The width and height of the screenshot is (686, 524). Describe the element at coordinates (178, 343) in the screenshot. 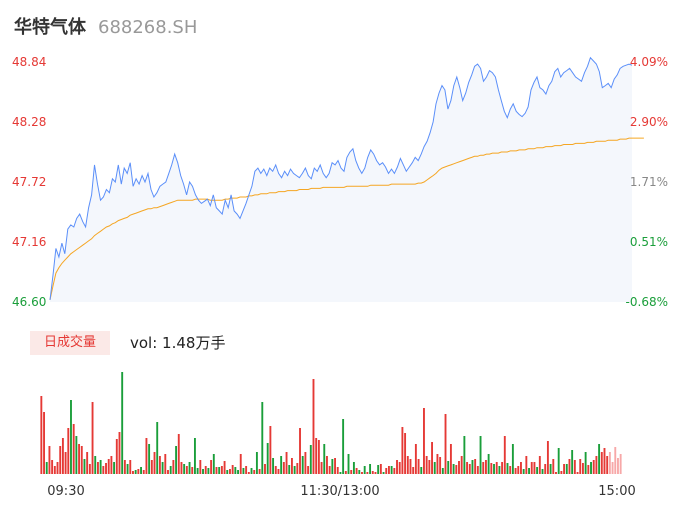

I see `volume-readout: vol: 1.48万手` at that location.